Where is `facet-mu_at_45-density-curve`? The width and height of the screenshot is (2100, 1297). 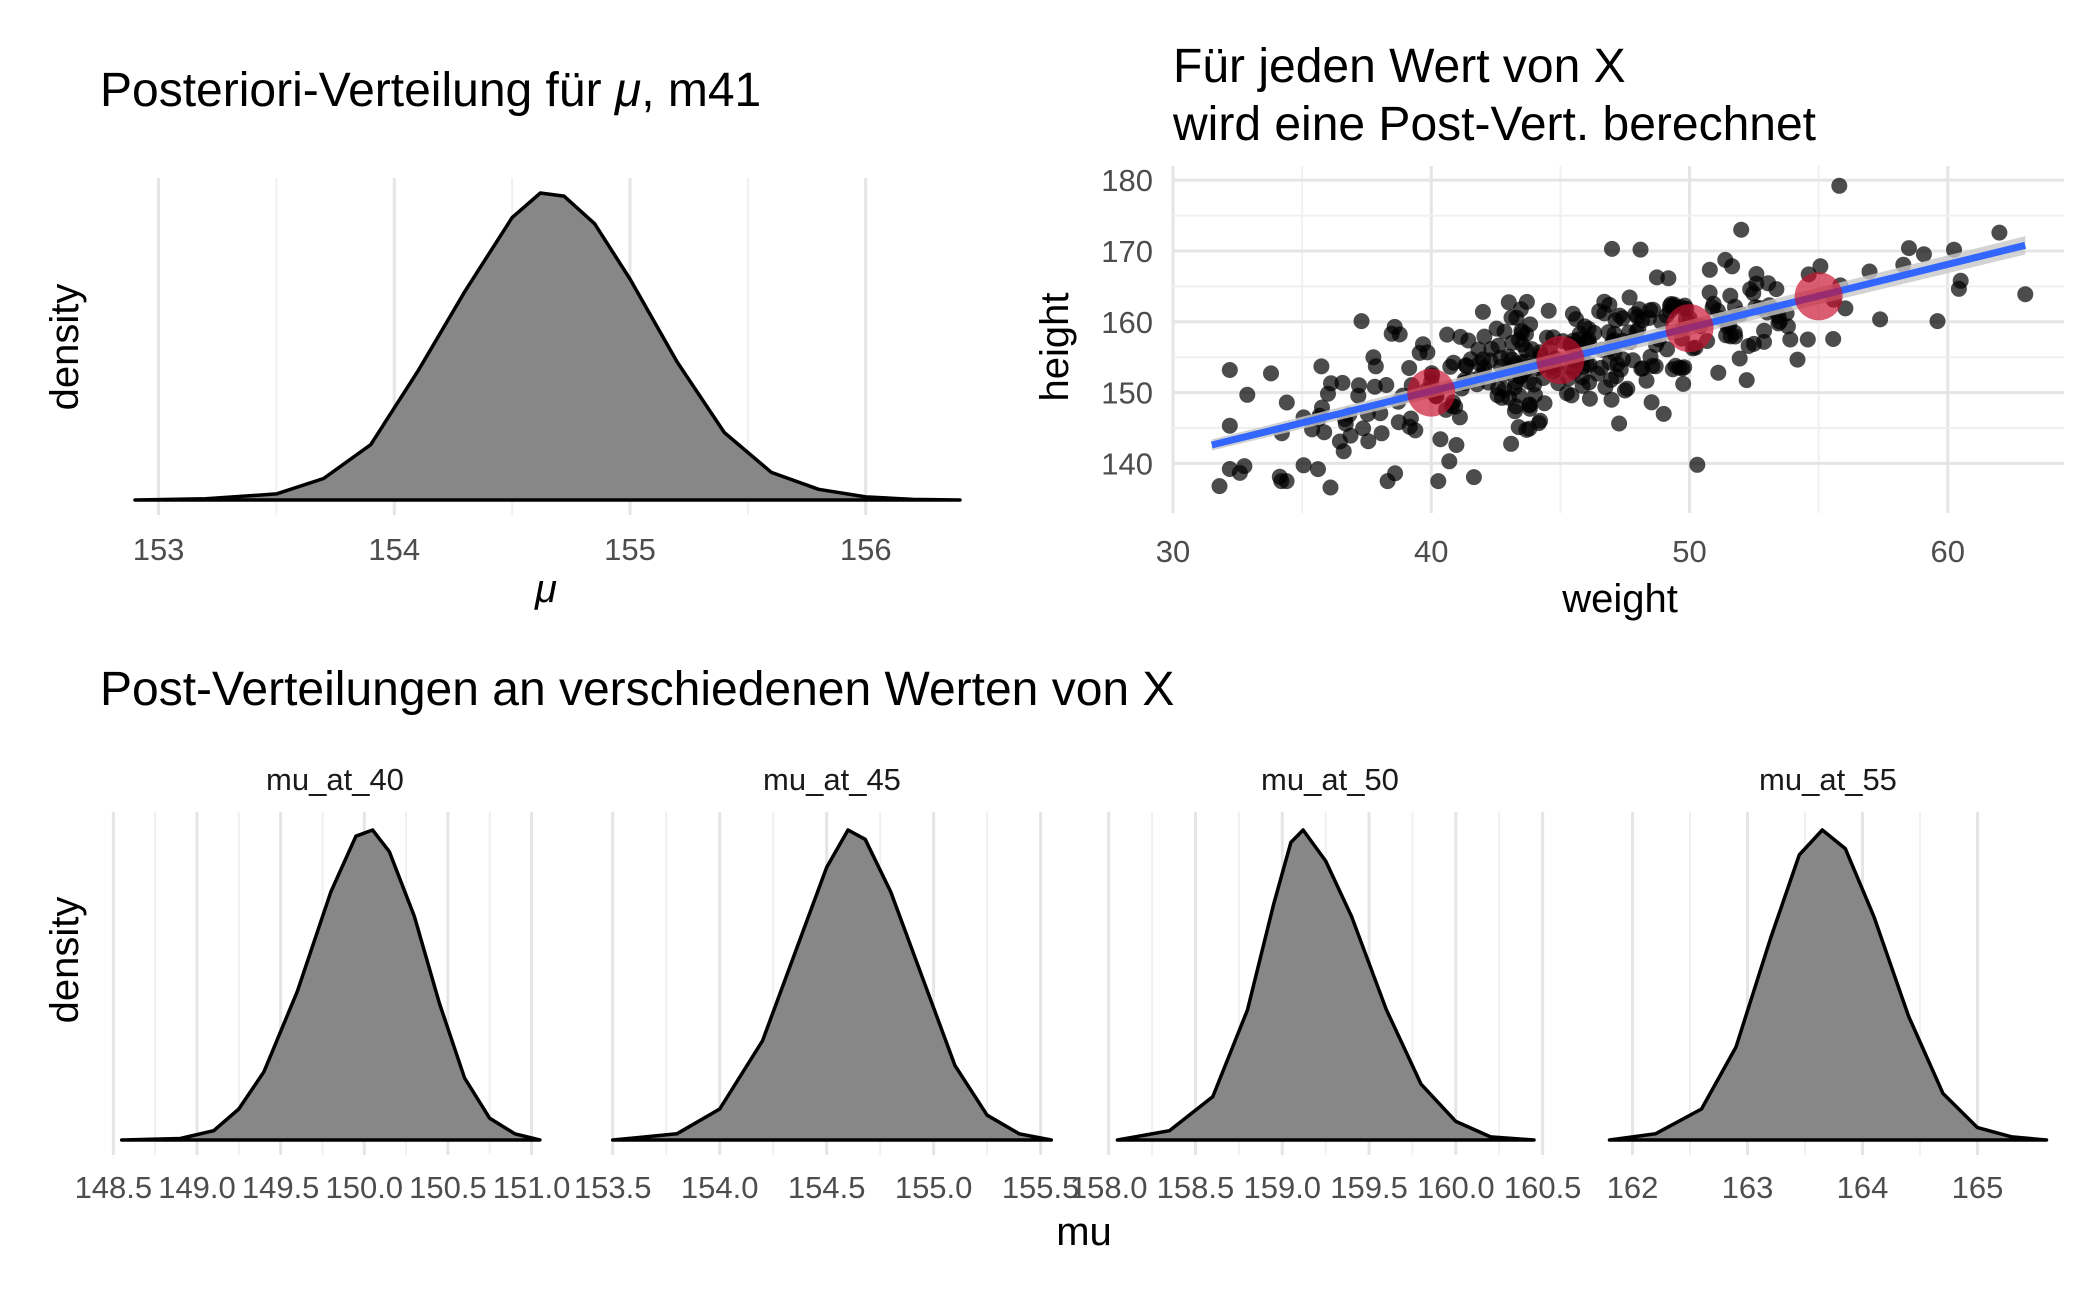
facet-mu_at_45-density-curve is located at coordinates (832, 985).